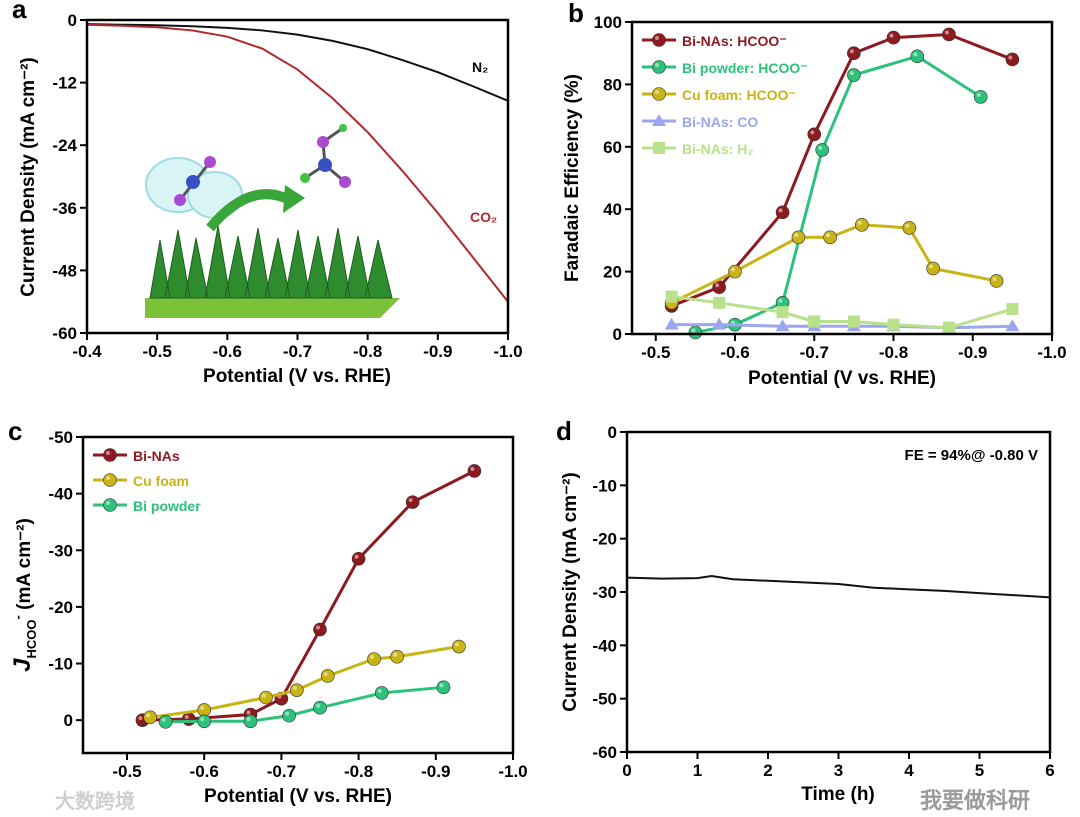  I want to click on y-axis-label: Faradaic Efficiency (%), so click(572, 178).